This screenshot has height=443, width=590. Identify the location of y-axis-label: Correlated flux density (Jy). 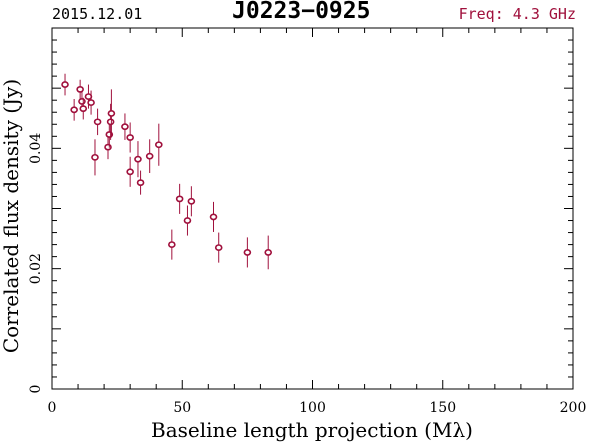
(11, 216).